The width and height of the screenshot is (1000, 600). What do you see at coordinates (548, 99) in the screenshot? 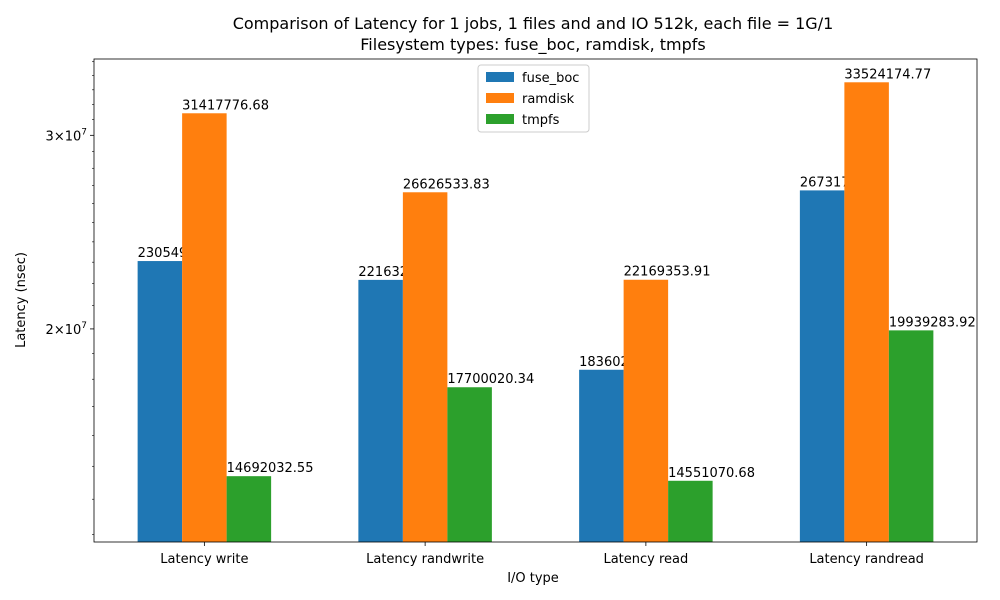
I see `legend-label-ramdisk: ramdisk` at bounding box center [548, 99].